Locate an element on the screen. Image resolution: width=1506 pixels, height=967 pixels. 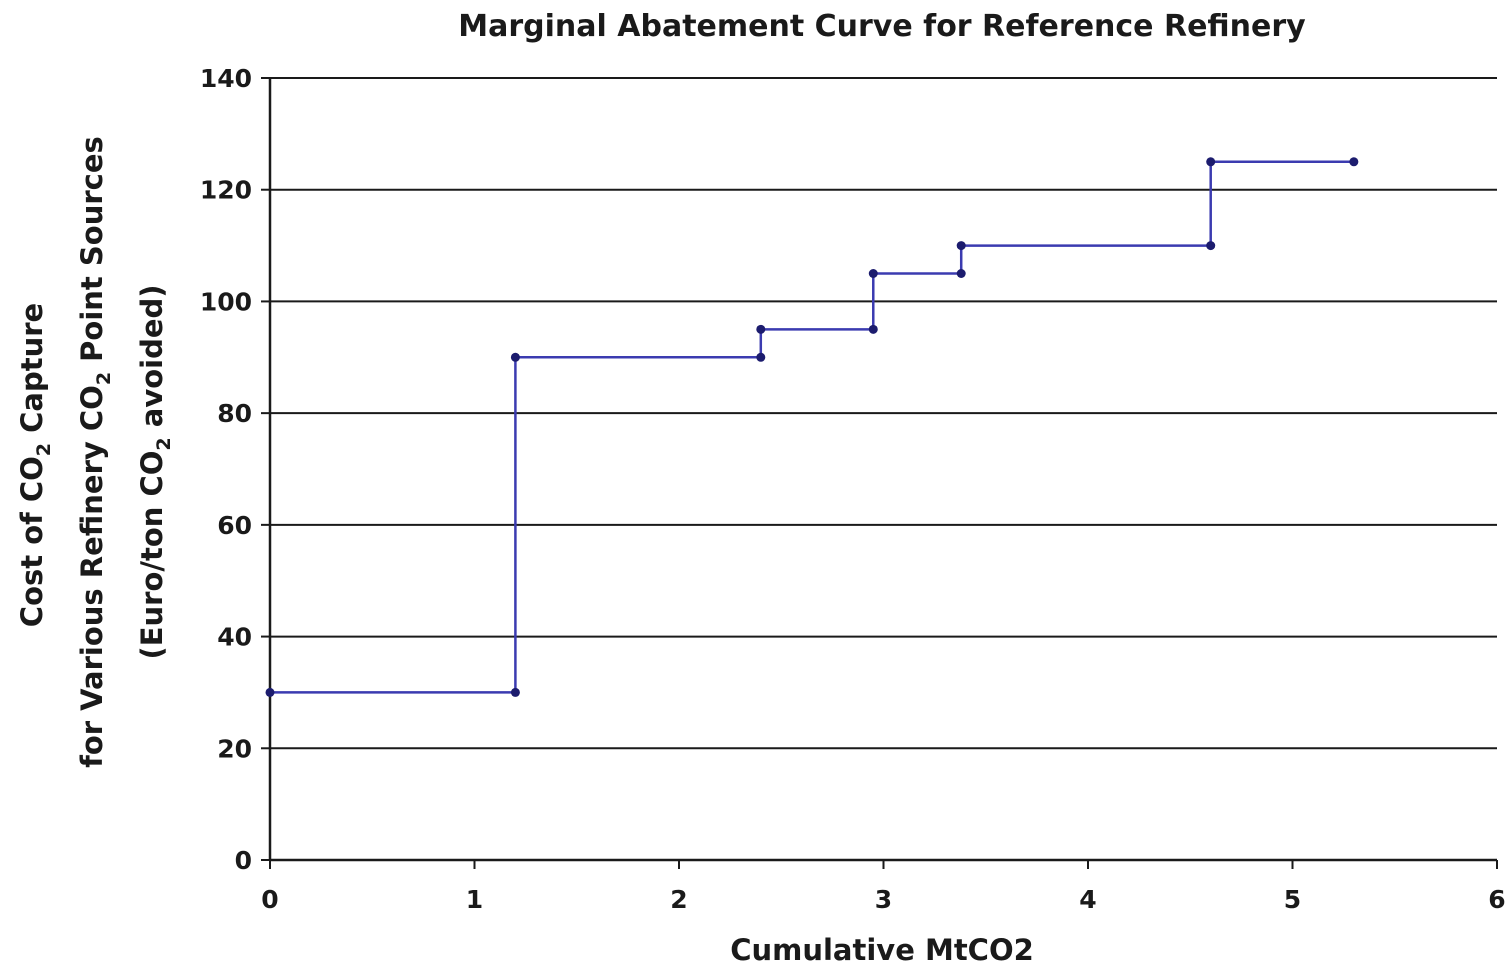
y-tick-label-20: 20 is located at coordinates (234, 748).